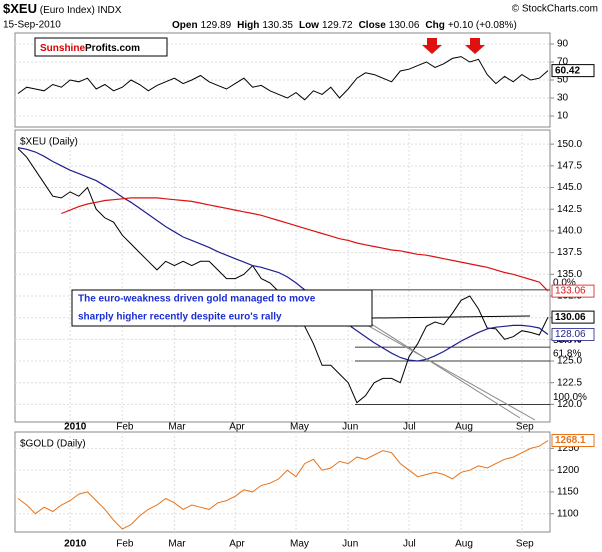 Image resolution: width=602 pixels, height=552 pixels. Describe the element at coordinates (222, 308) in the screenshot. I see `annotation-box` at that location.